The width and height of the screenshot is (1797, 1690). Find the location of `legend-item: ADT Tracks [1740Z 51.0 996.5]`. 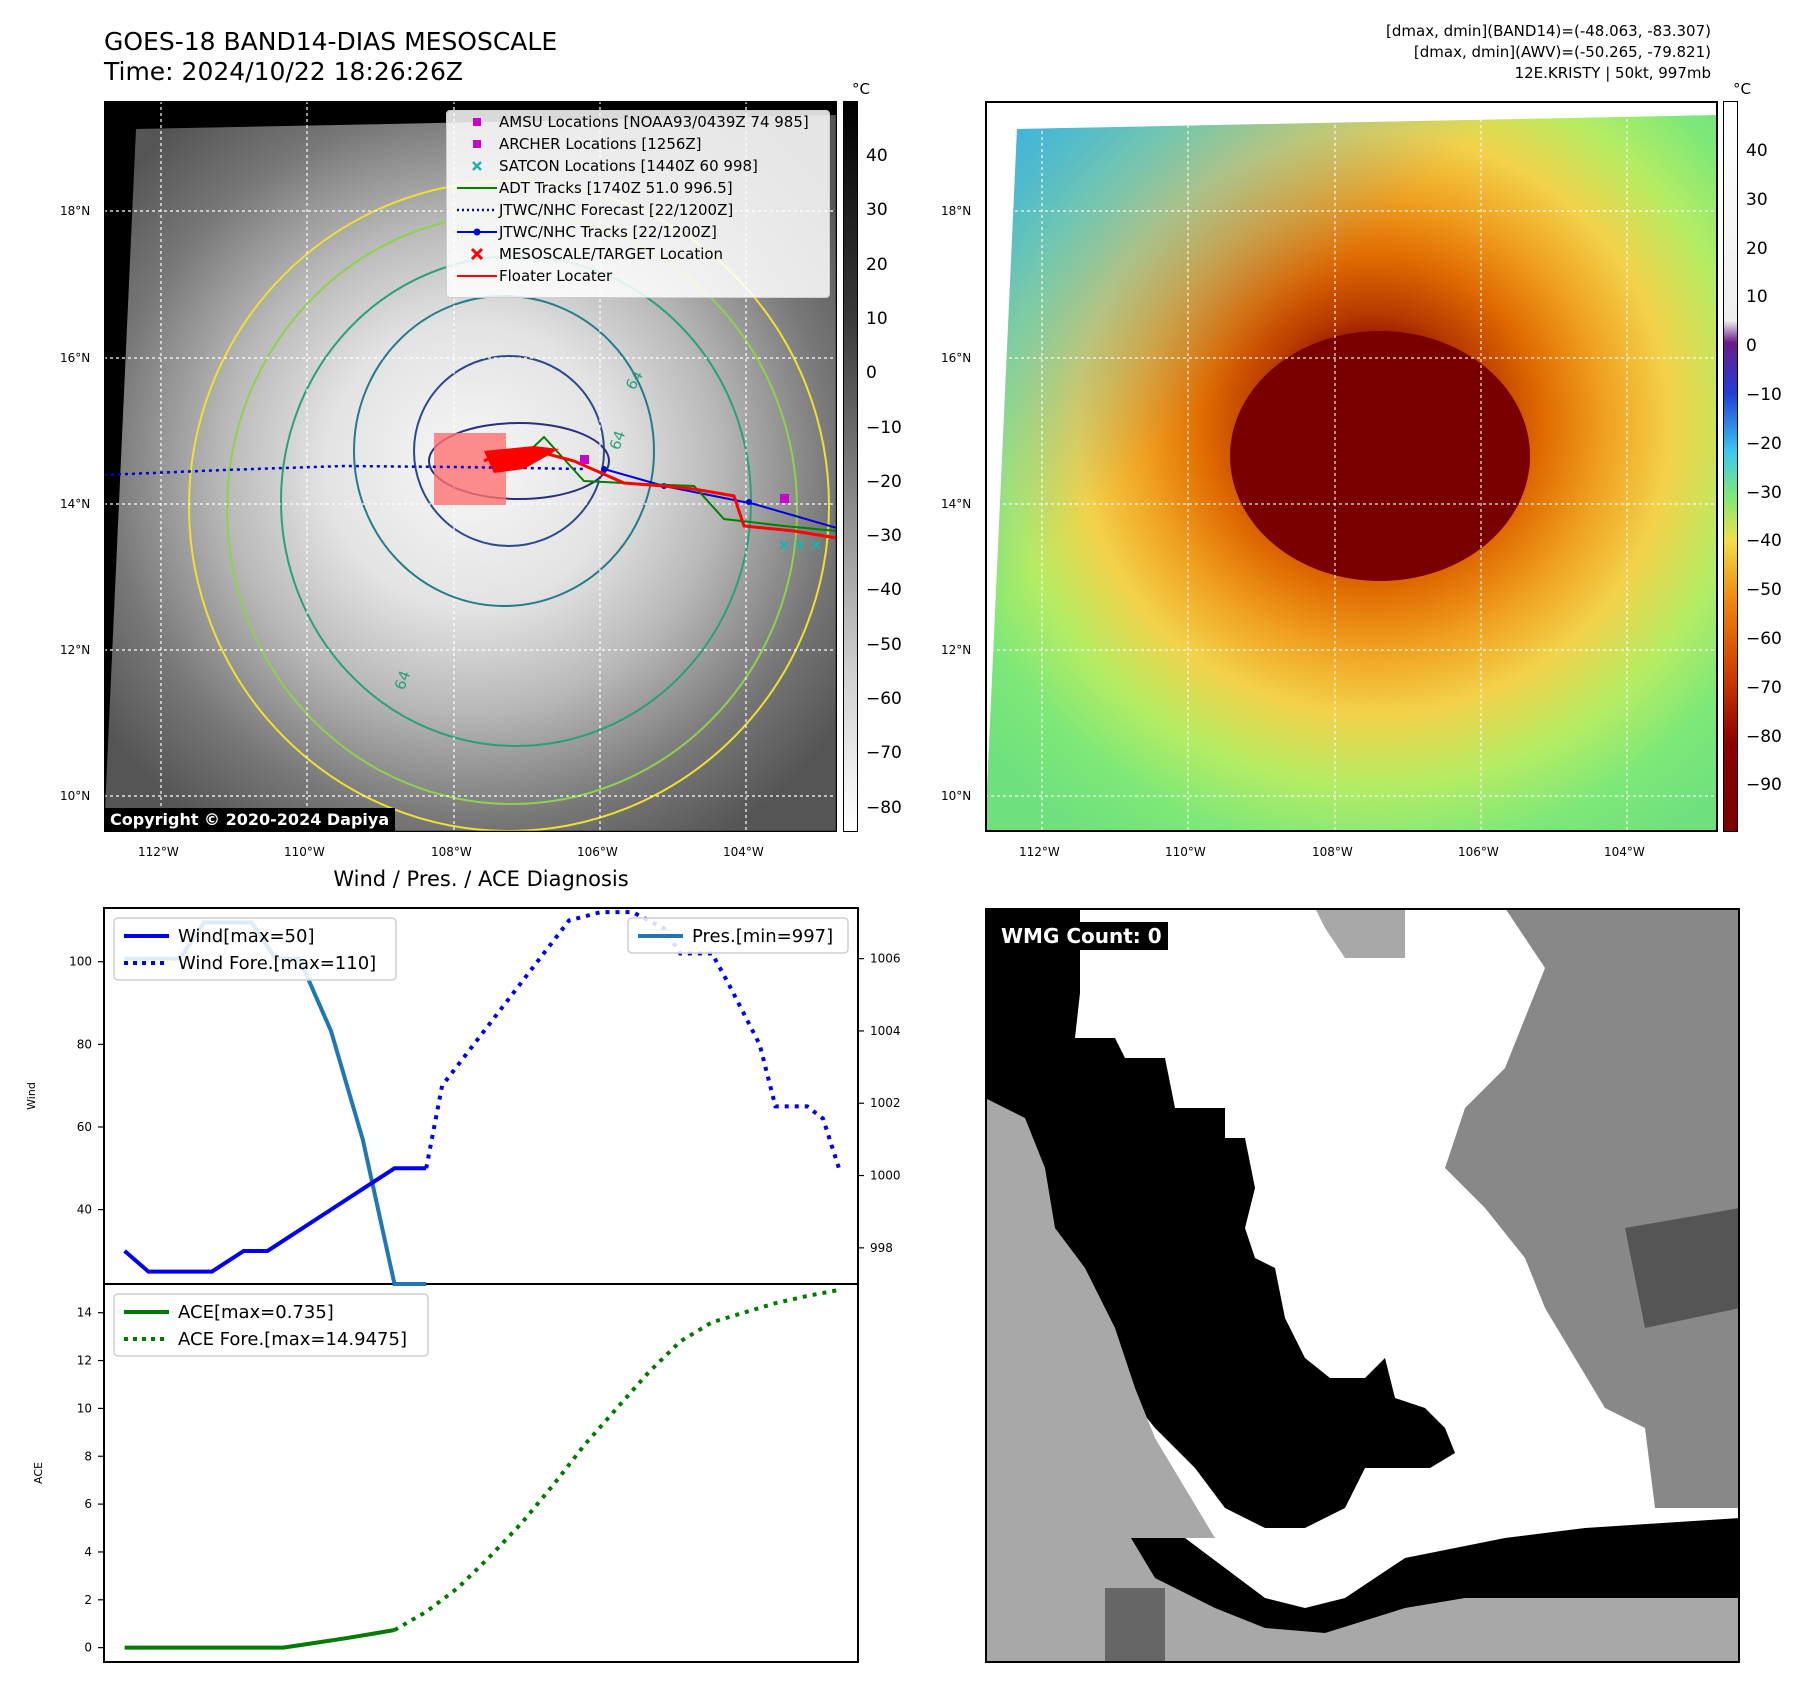

legend-item: ADT Tracks [1740Z 51.0 996.5] is located at coordinates (638, 188).